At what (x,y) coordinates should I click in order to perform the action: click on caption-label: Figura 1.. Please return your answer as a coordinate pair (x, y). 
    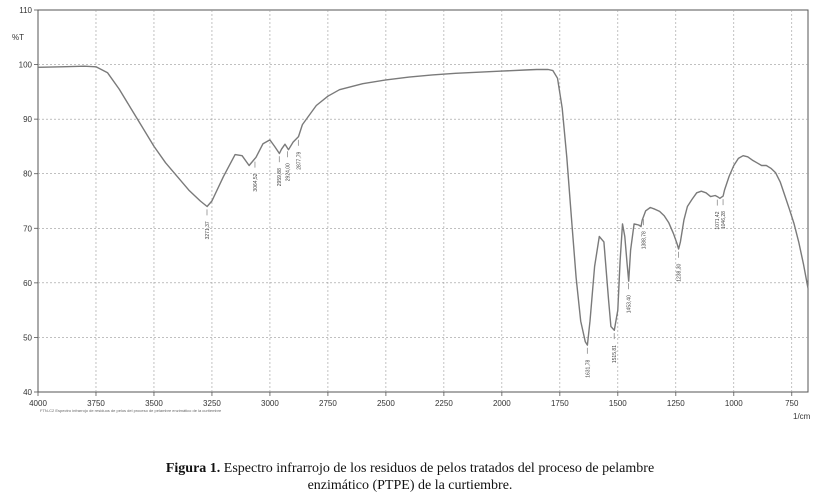
    Looking at the image, I should click on (193, 468).